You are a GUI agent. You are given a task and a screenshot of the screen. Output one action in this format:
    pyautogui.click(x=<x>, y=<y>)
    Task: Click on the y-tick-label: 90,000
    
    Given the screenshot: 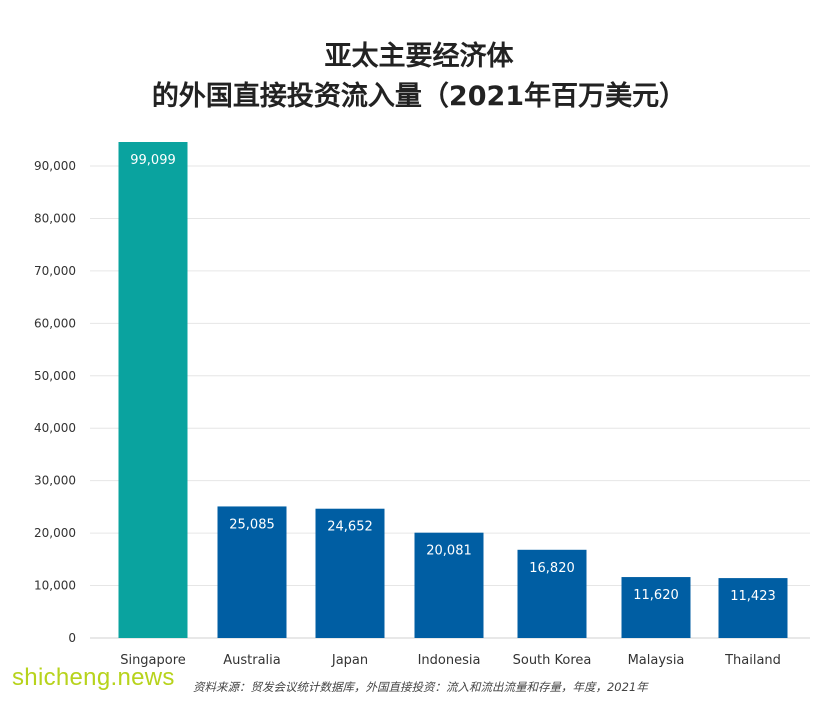 What is the action you would take?
    pyautogui.click(x=55, y=166)
    